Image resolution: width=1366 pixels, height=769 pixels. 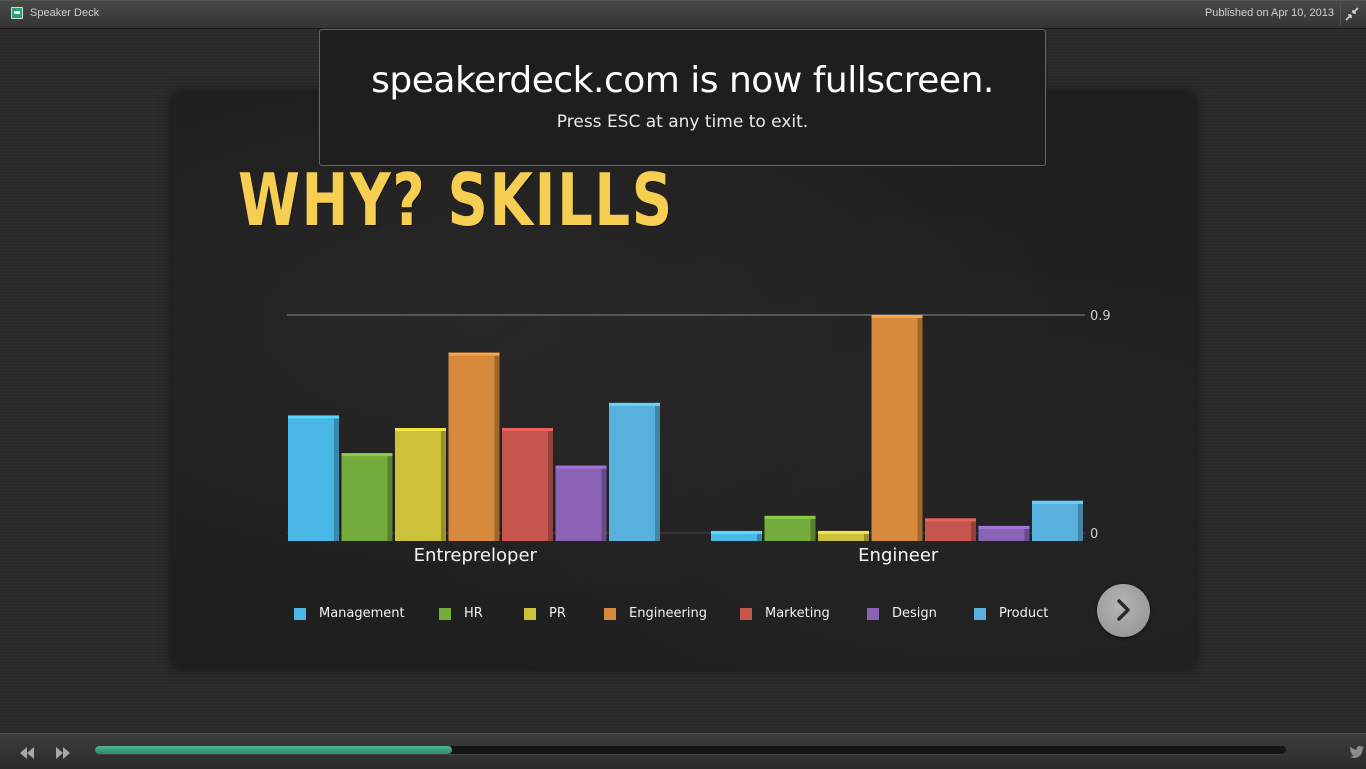 I want to click on bar-management-entrepreloper, so click(x=313, y=478).